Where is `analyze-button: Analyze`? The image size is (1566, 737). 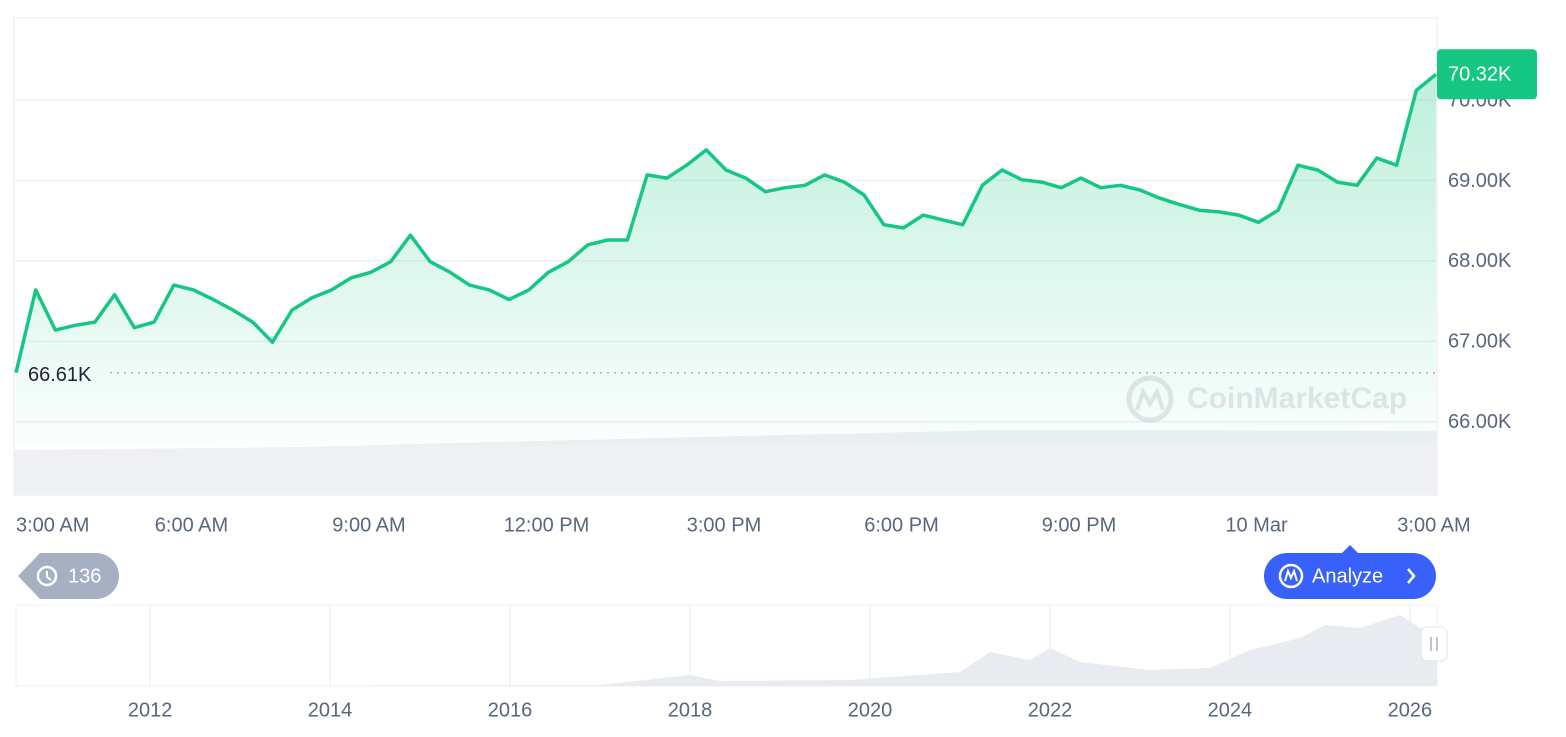
analyze-button: Analyze is located at coordinates (1350, 572).